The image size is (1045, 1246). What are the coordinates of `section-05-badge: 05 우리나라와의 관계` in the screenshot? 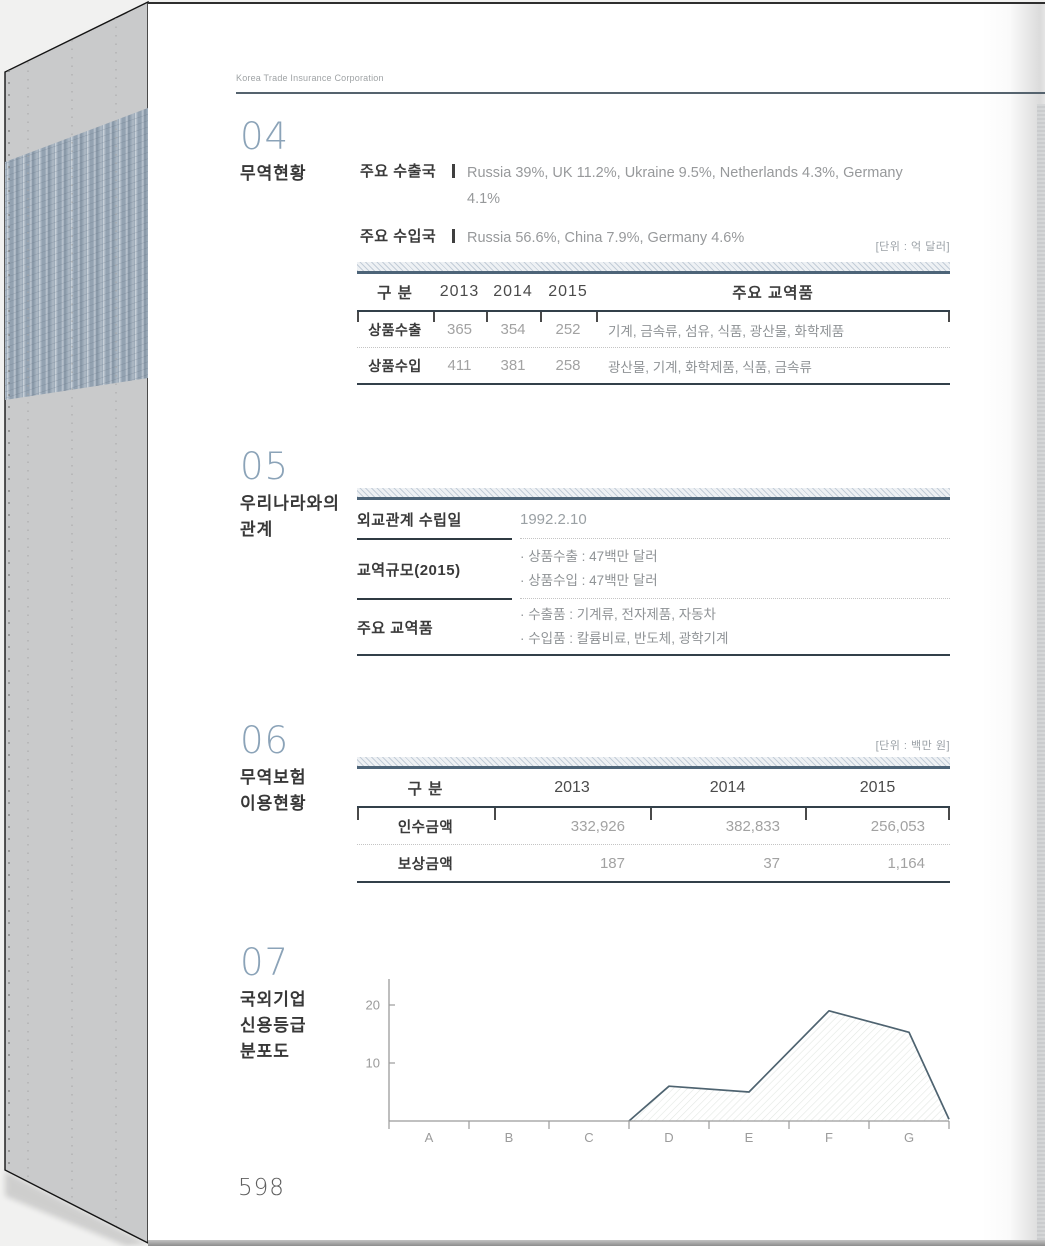 It's located at (290, 494).